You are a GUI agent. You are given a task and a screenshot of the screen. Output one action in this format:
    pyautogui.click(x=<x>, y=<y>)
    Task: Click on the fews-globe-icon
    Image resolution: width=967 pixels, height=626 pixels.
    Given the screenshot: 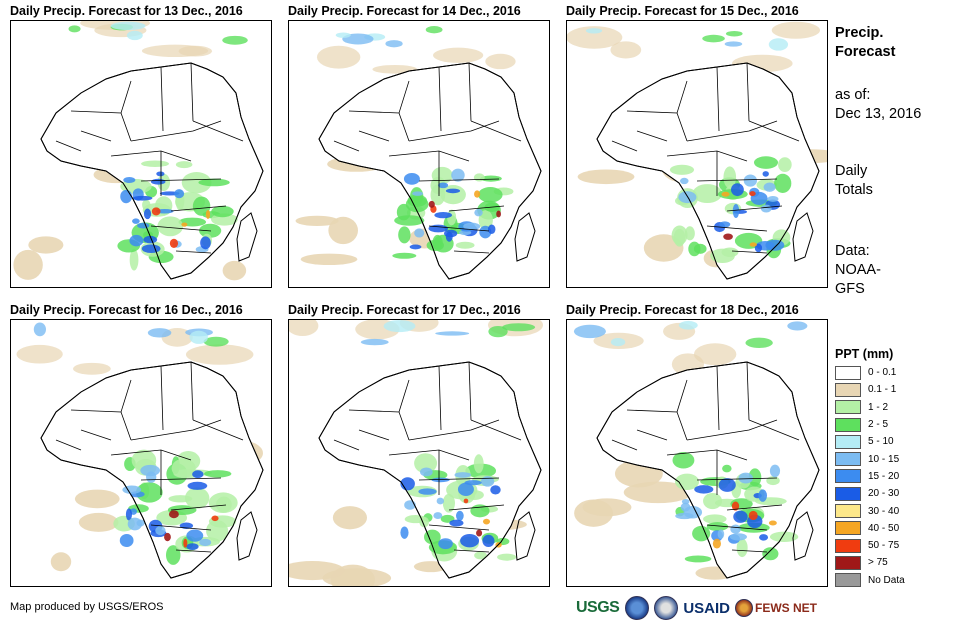 What is the action you would take?
    pyautogui.click(x=744, y=608)
    